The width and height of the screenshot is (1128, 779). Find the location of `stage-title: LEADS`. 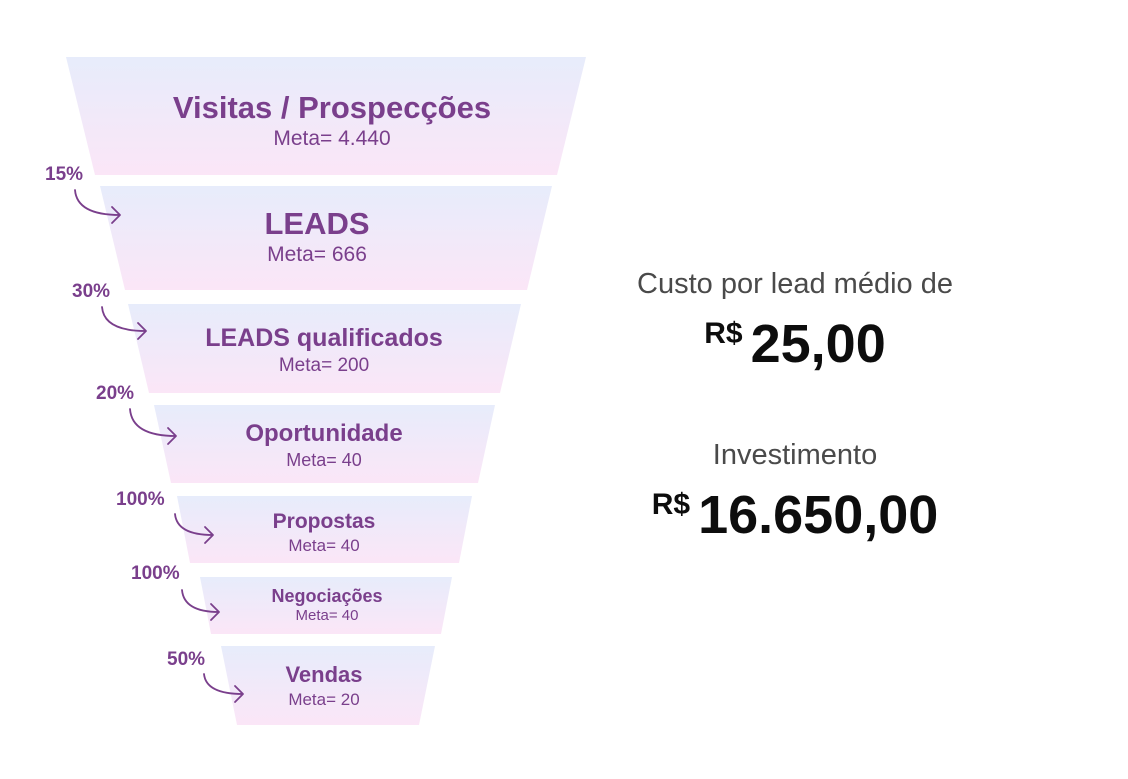

stage-title: LEADS is located at coordinates (317, 223).